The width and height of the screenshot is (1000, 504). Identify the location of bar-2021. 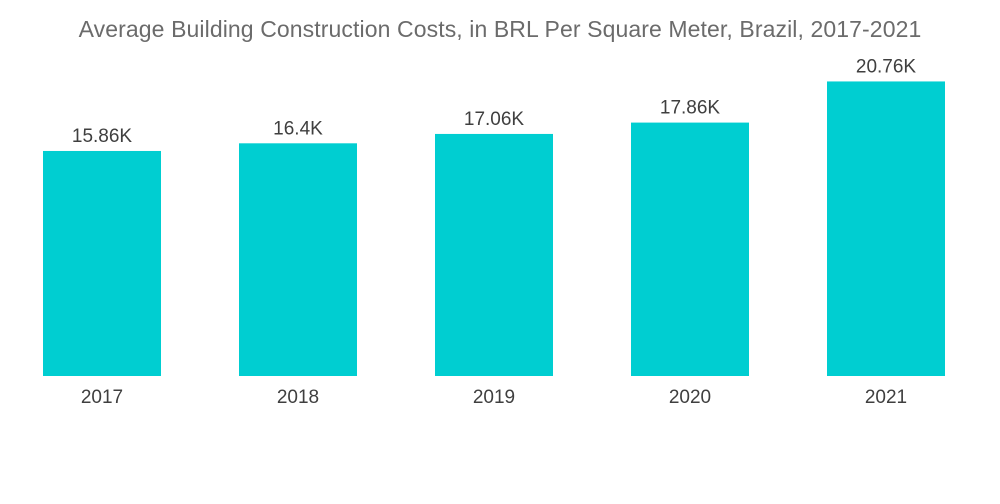
(886, 228).